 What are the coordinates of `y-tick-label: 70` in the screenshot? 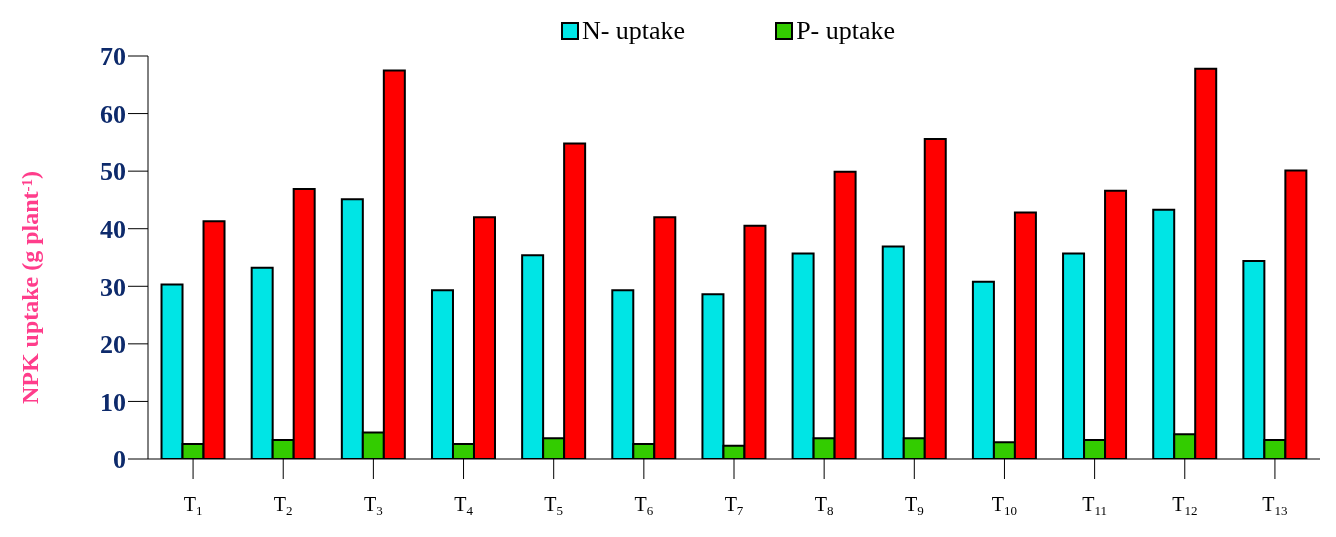 It's located at (113, 57).